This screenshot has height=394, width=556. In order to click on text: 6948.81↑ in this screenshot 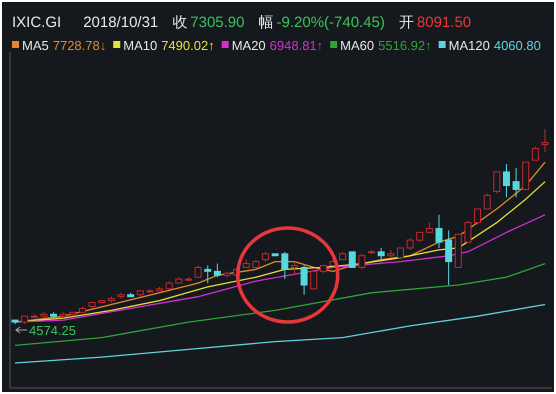, I will do `click(297, 45)`.